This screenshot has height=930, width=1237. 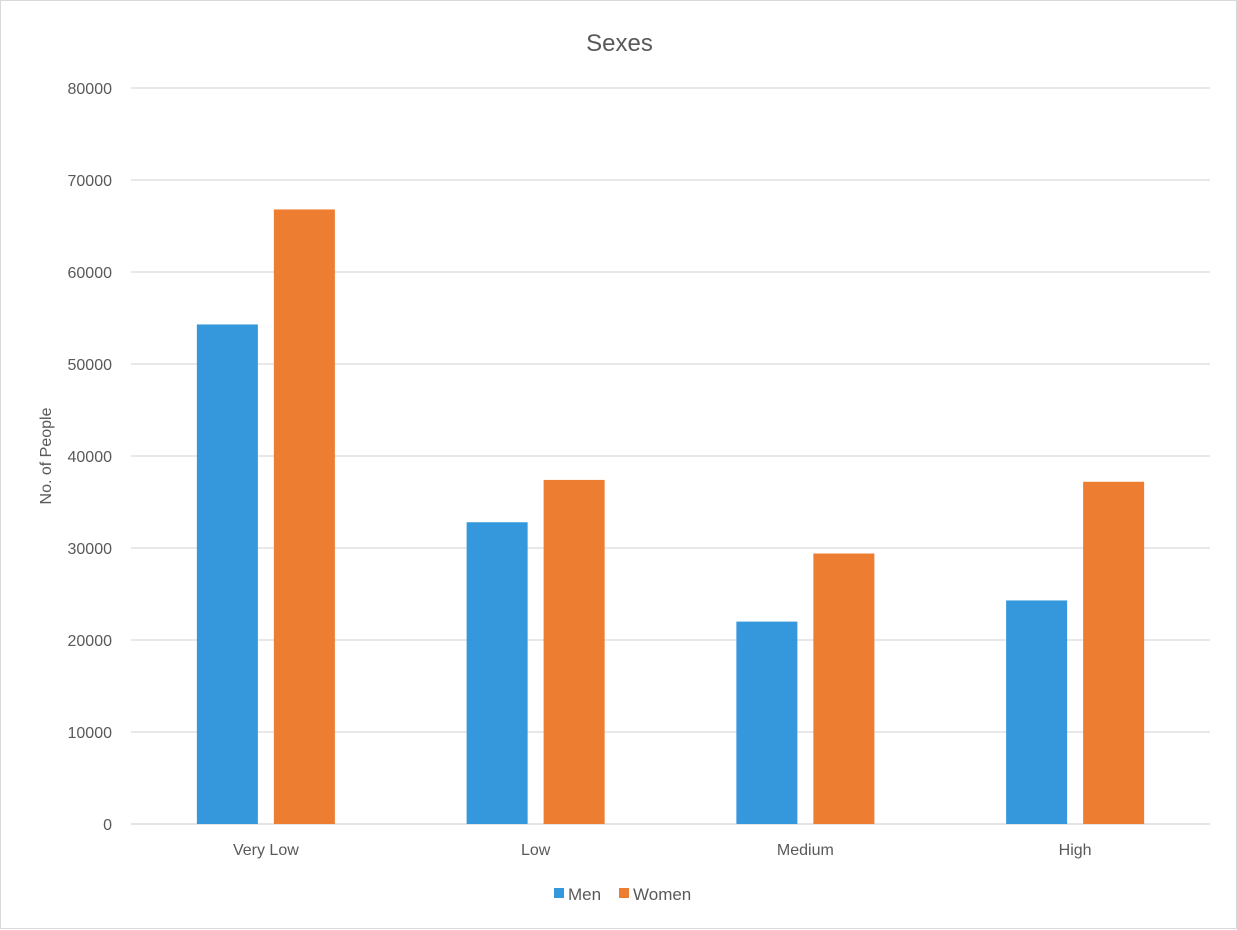 I want to click on x-axis-ticks: Very Low Low Medium High, so click(x=662, y=850).